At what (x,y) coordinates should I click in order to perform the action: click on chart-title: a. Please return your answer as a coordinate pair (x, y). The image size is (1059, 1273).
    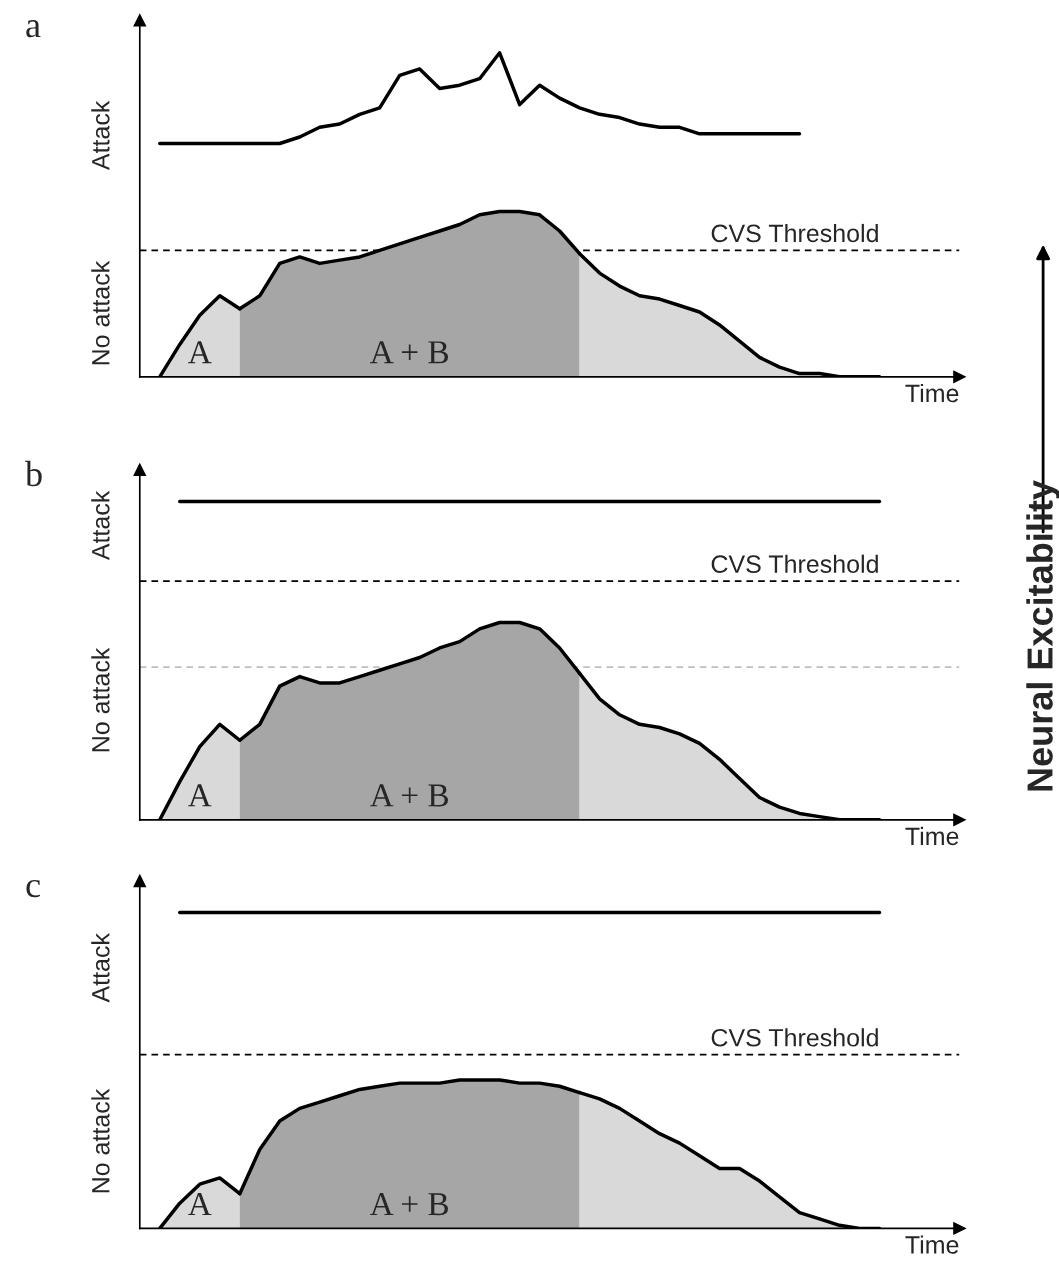
    Looking at the image, I should click on (33, 29).